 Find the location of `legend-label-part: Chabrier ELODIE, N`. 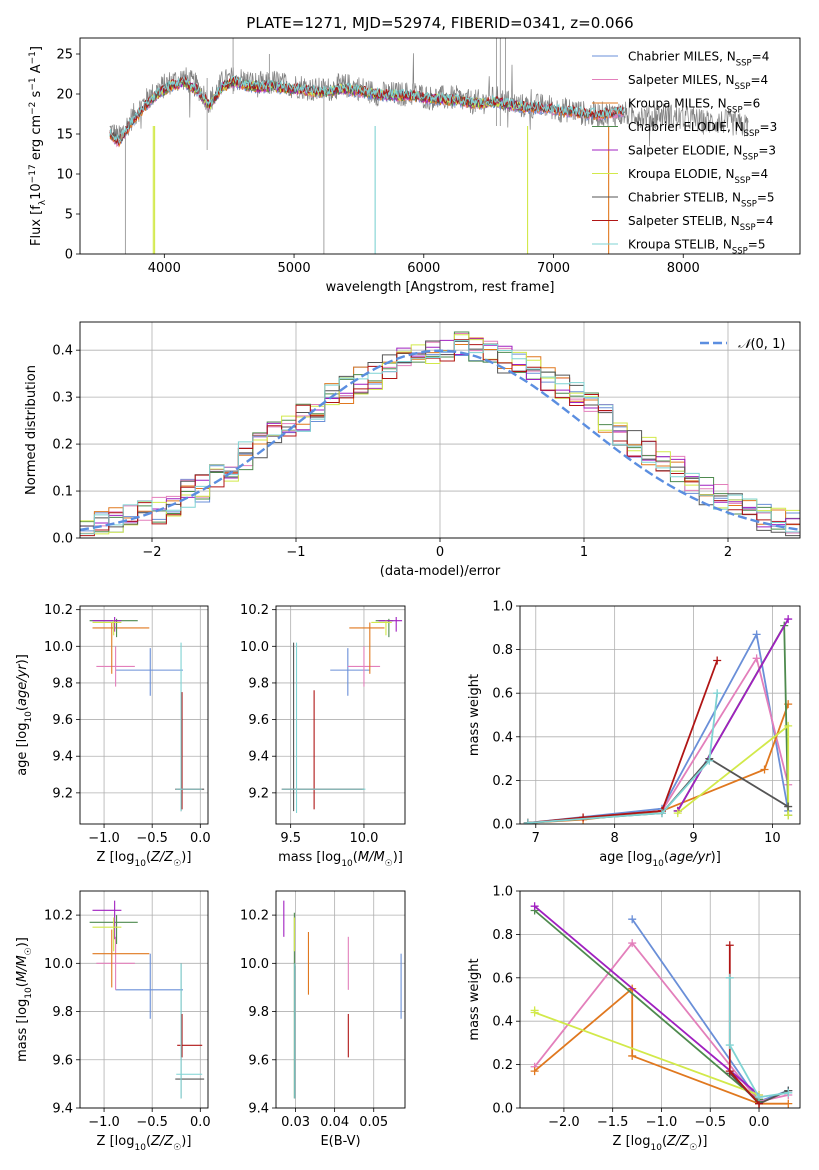

legend-label-part: Chabrier ELODIE, N is located at coordinates (686, 127).